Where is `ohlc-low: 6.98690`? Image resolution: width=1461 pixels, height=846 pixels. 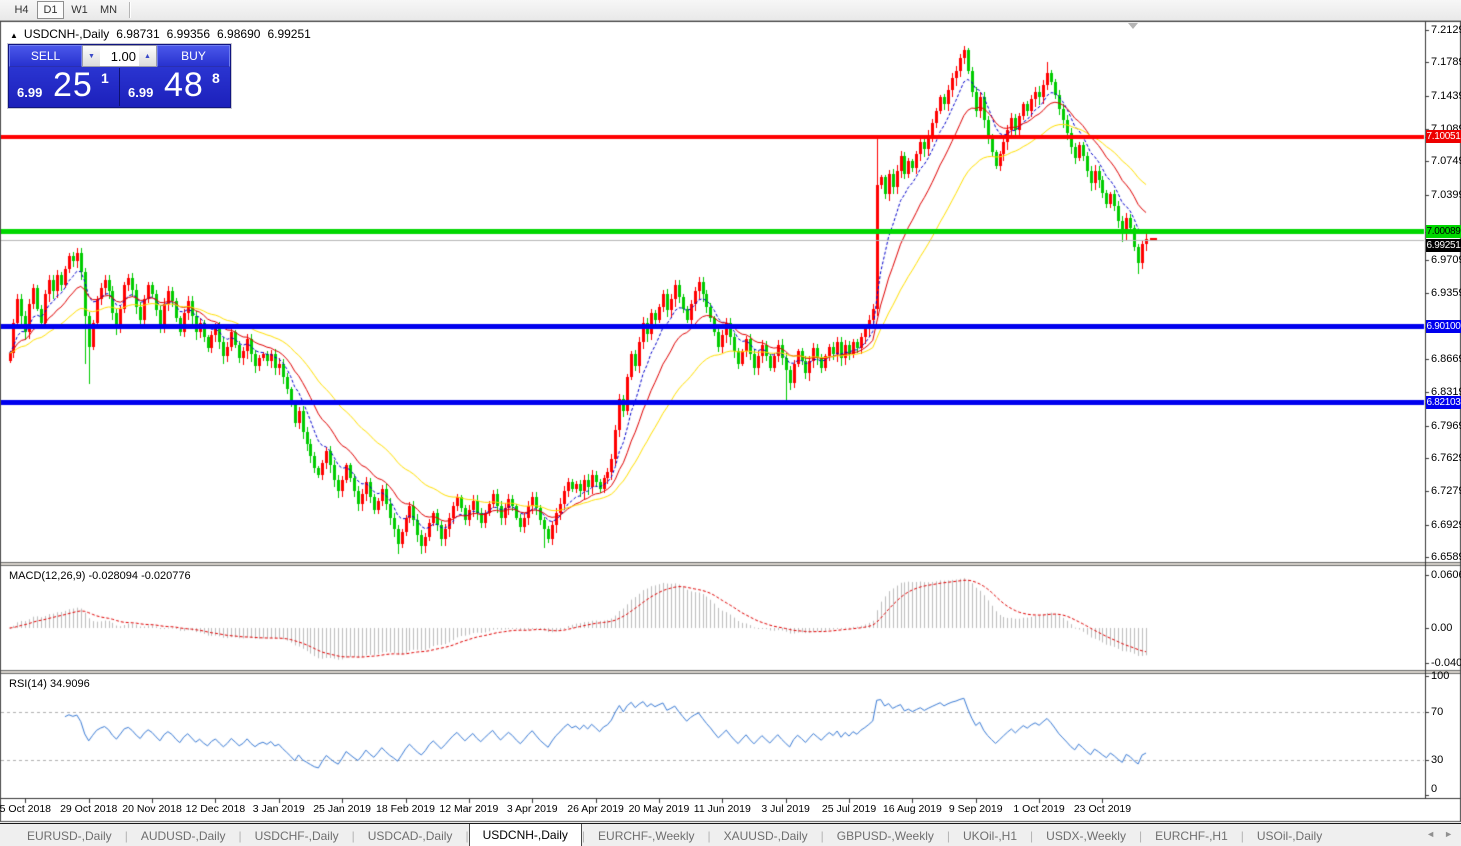 ohlc-low: 6.98690 is located at coordinates (239, 34).